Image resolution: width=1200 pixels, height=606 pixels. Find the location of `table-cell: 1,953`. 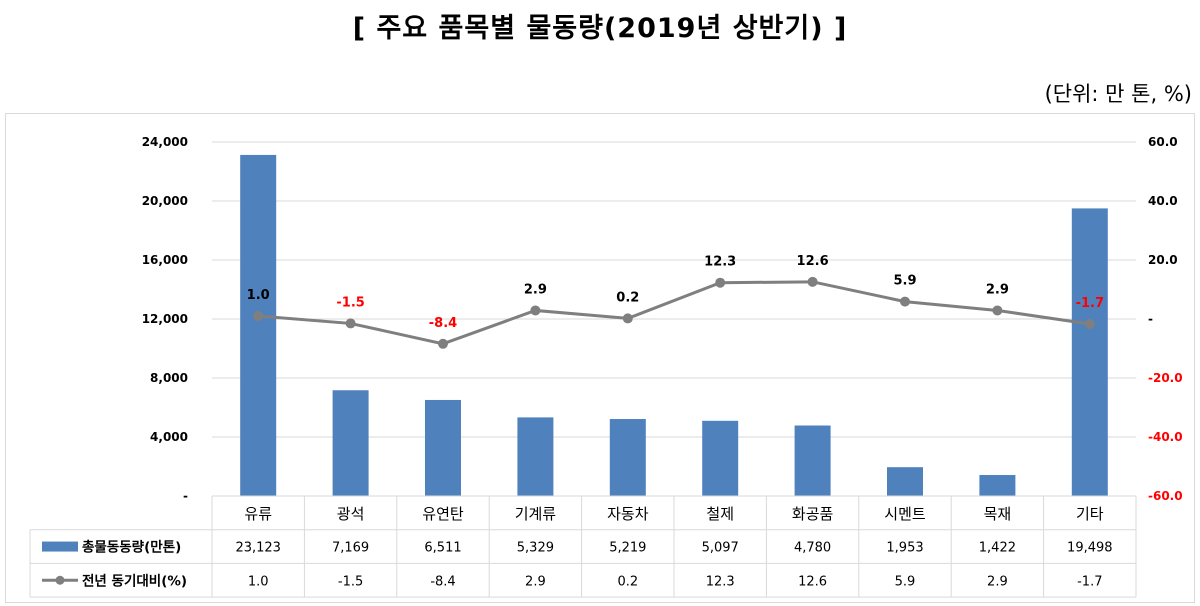

table-cell: 1,953 is located at coordinates (904, 548).